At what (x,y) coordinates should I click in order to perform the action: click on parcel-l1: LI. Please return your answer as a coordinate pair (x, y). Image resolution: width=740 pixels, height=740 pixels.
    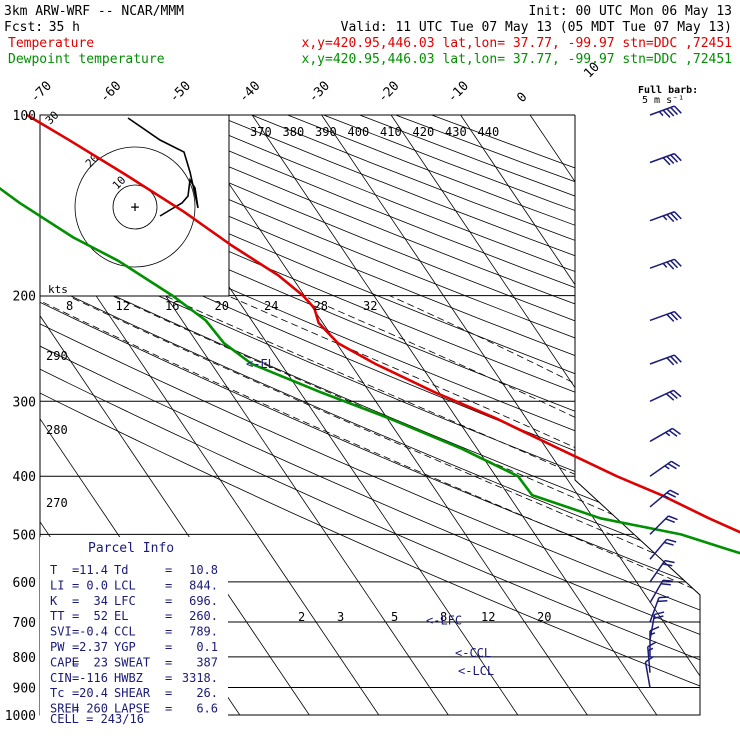
    Looking at the image, I should click on (57, 585).